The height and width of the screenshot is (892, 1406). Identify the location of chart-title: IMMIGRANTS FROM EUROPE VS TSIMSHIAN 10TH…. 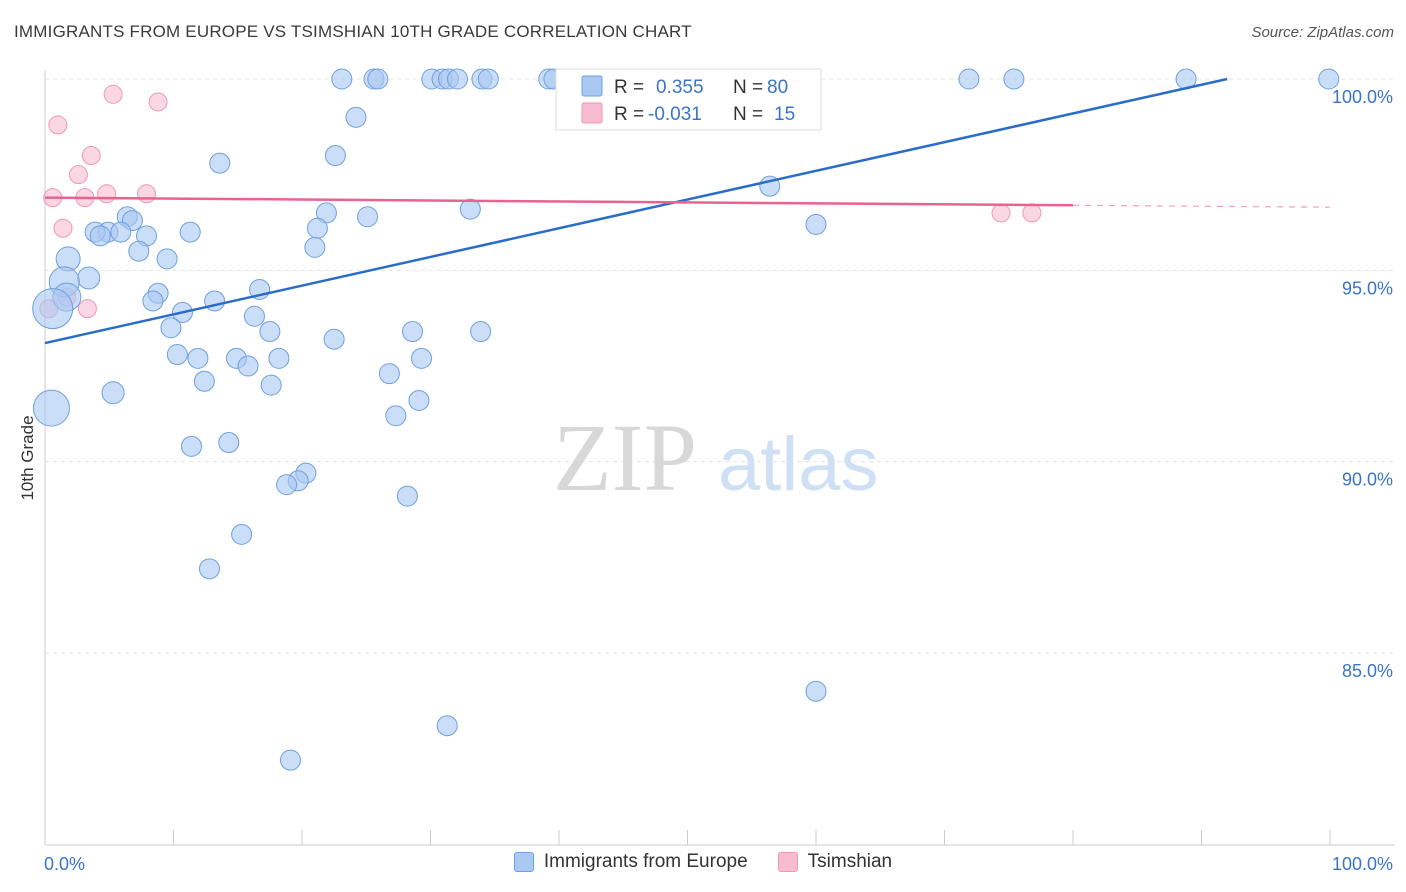
(353, 31).